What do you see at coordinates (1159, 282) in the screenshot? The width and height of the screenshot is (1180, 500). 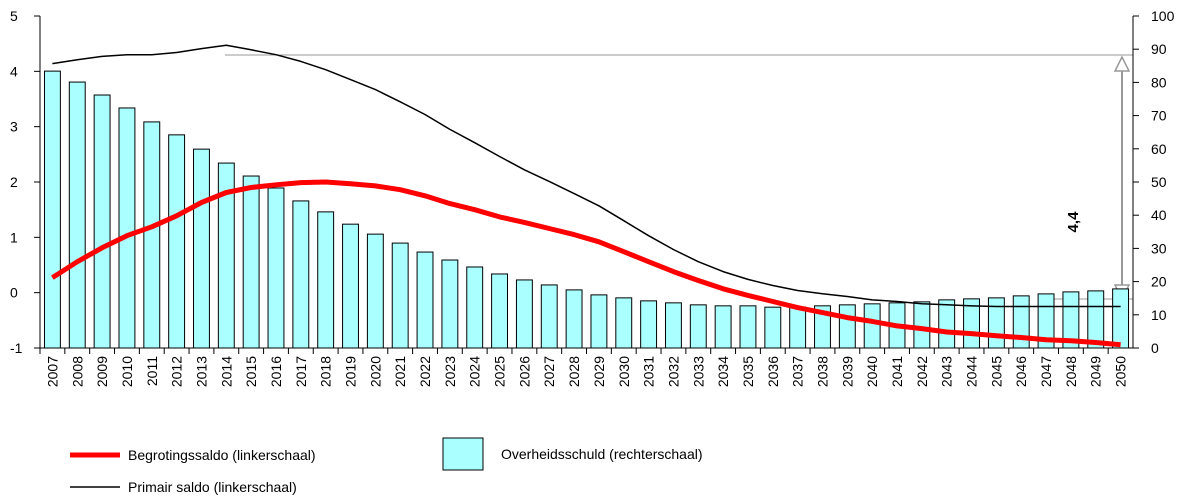 I see `y2-tick-label: 20` at bounding box center [1159, 282].